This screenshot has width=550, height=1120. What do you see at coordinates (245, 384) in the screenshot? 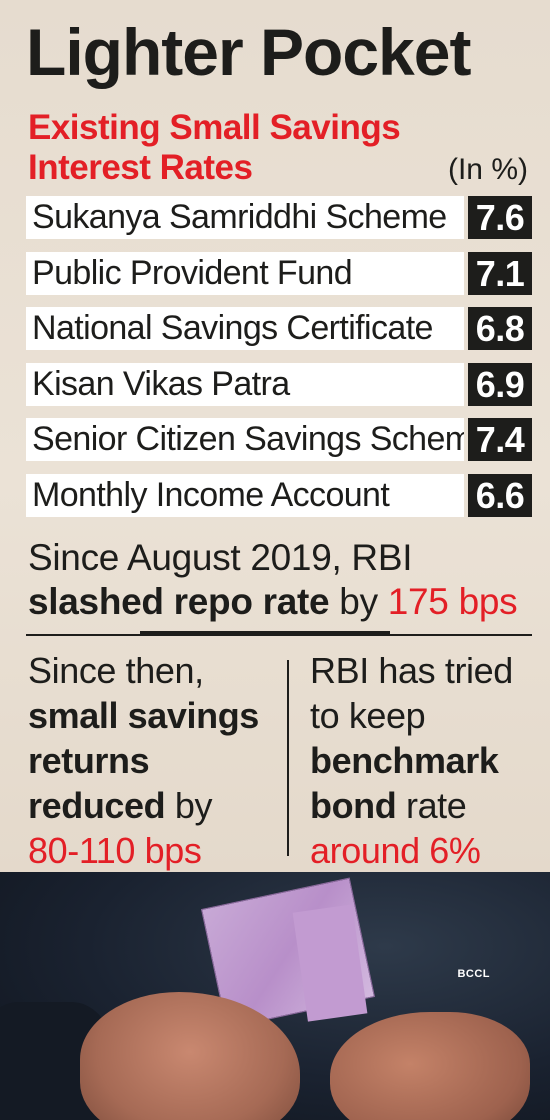
I see `scheme-name: Kisan Vikas Patra` at bounding box center [245, 384].